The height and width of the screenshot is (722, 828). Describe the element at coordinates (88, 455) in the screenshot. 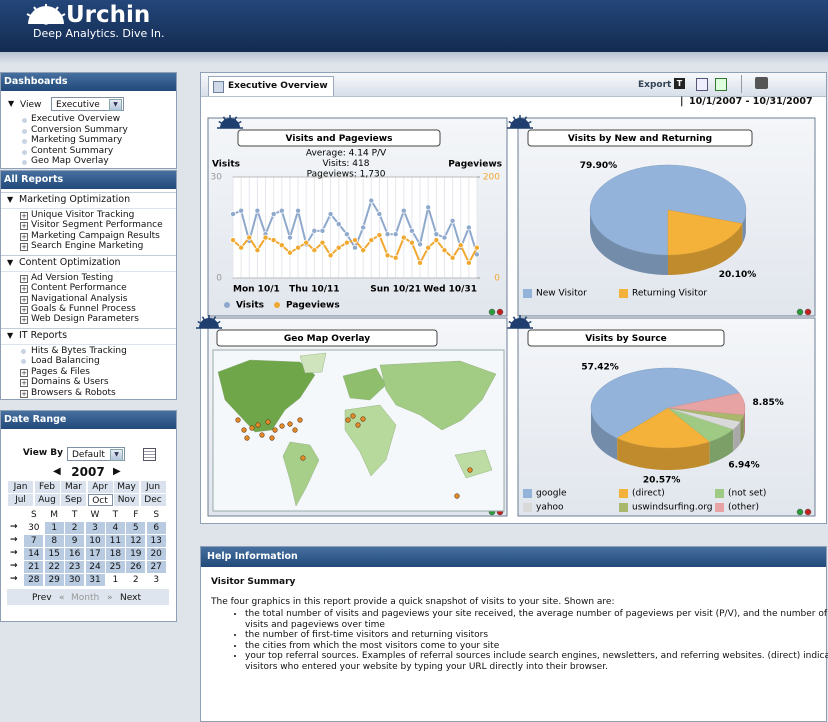

I see `view-by-value: Default` at that location.